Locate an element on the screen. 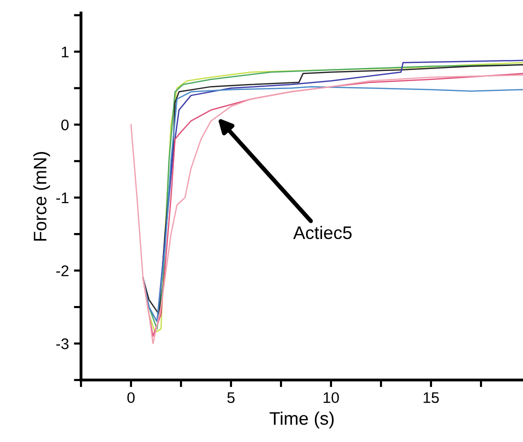  x-tick-label: 0 is located at coordinates (131, 398).